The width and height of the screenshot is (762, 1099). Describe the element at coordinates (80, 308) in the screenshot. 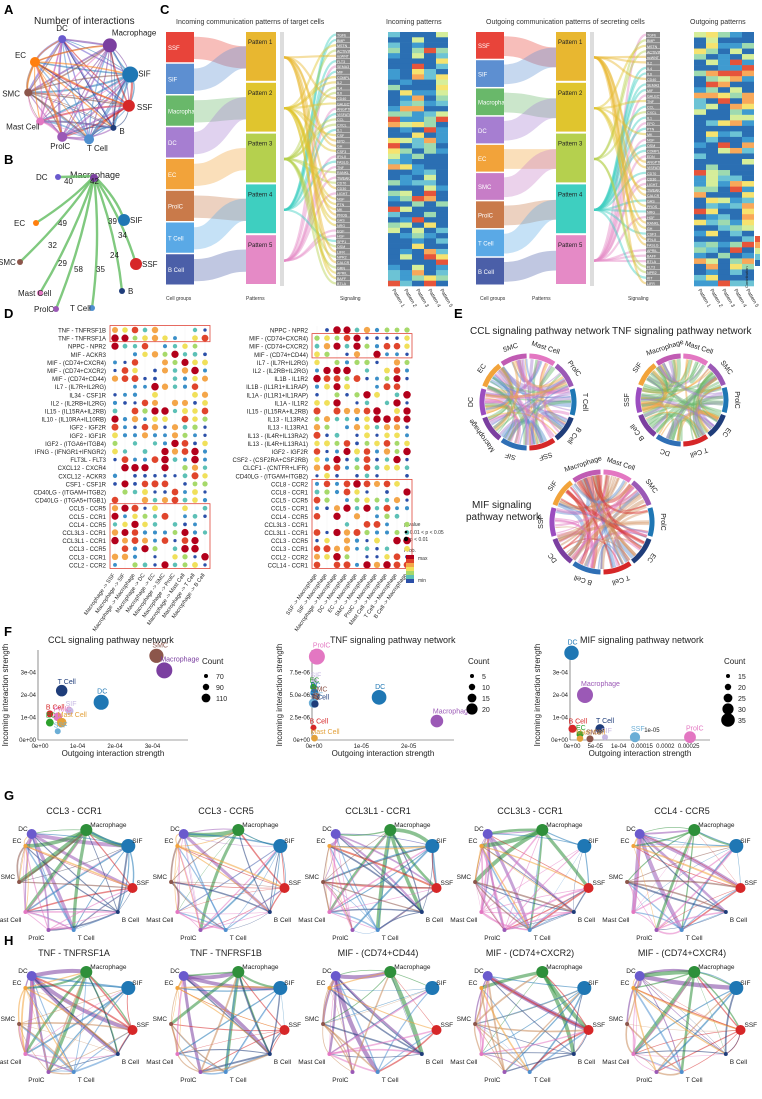

I see `leaf-label: T Cell` at that location.